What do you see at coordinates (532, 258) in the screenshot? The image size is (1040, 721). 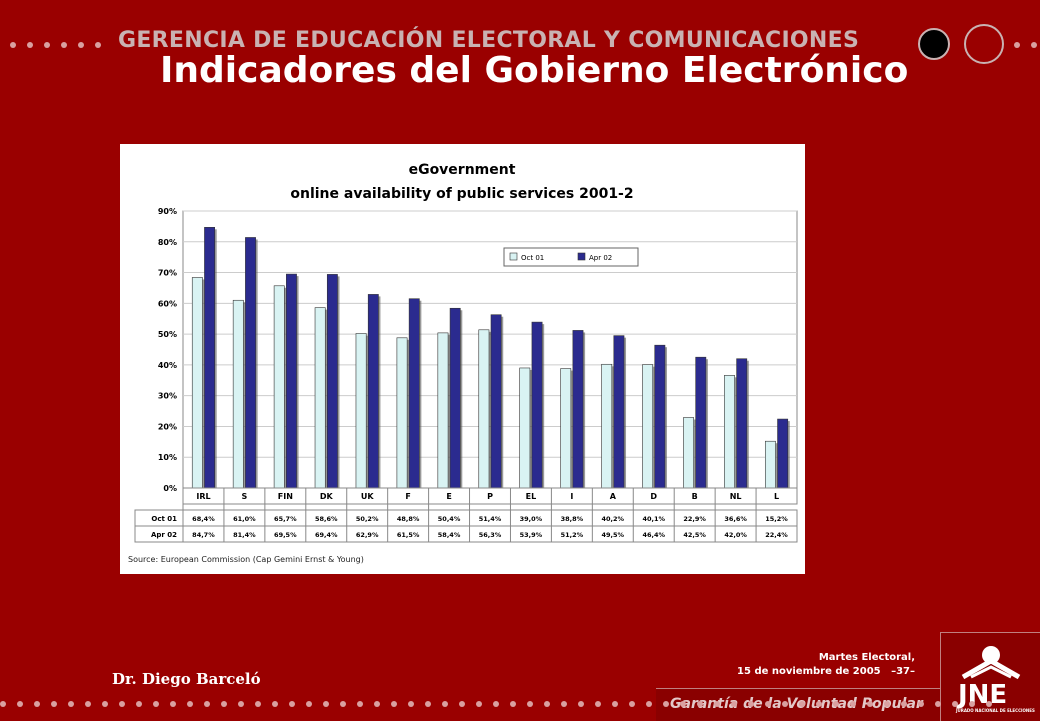 I see `legend-label: Oct 01` at bounding box center [532, 258].